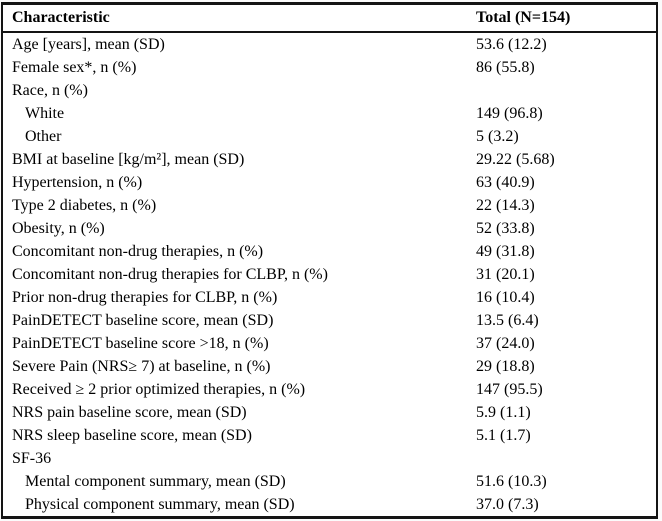 The width and height of the screenshot is (662, 521). I want to click on row-label: Female sex*, n (%), so click(74, 67).